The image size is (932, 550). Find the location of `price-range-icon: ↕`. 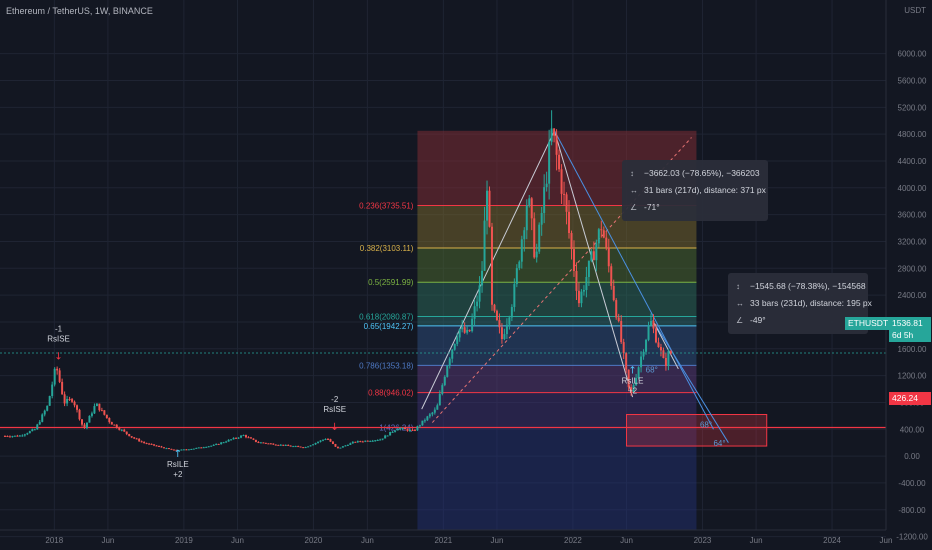

price-range-icon: ↕ is located at coordinates (738, 286).